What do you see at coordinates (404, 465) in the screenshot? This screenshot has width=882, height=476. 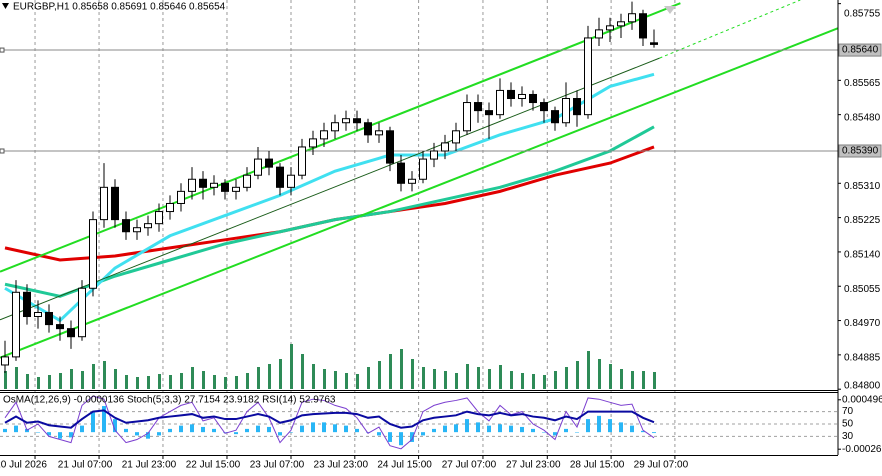 I see `x-tick-label: 24 Jul 15:00` at bounding box center [404, 465].